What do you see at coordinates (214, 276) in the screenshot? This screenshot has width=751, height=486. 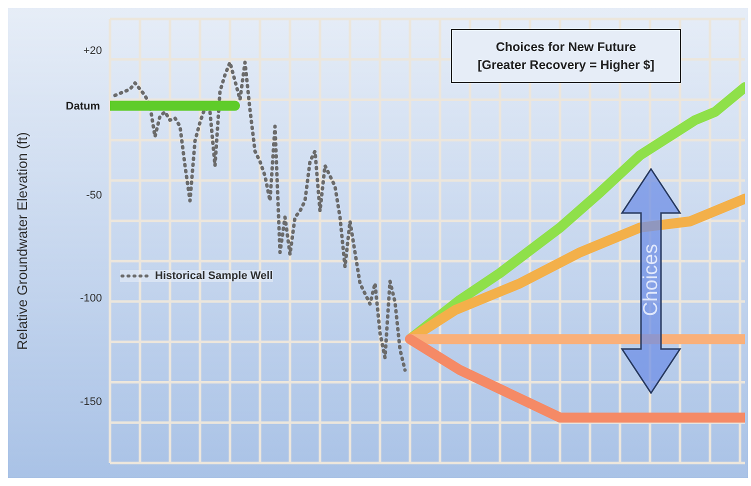 I see `legend-label: Historical Sample Well` at bounding box center [214, 276].